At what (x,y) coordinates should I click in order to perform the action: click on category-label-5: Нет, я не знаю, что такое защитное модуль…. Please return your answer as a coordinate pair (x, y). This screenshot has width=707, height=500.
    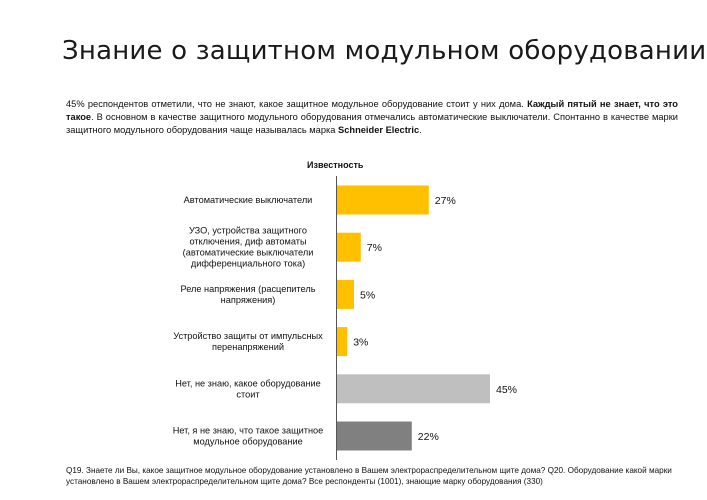
    Looking at the image, I should click on (248, 436).